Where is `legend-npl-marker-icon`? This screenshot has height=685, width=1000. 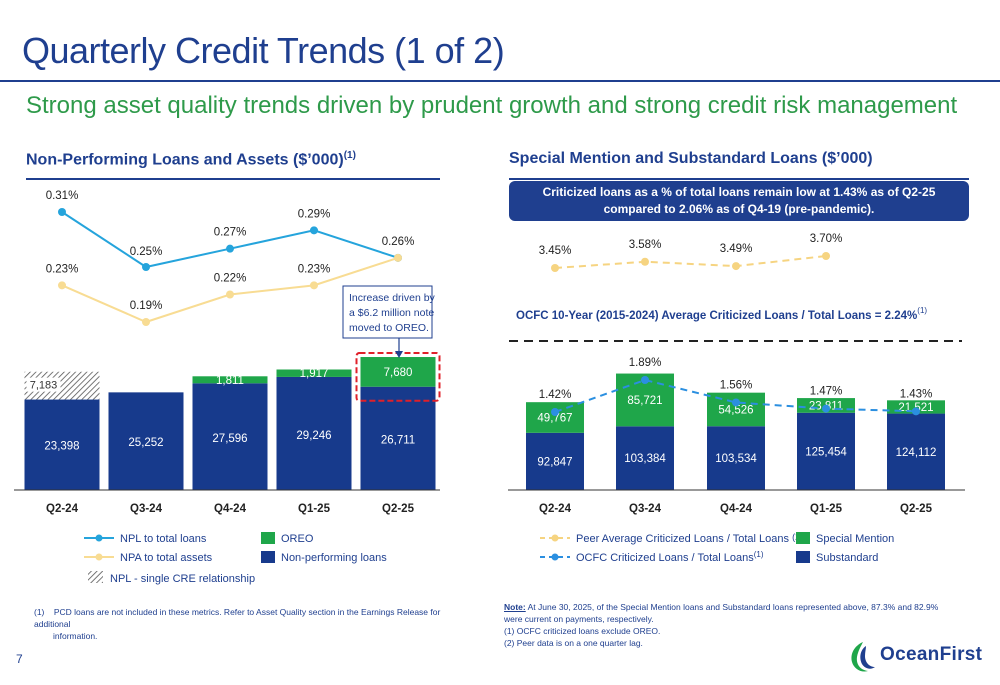
legend-npl-marker-icon is located at coordinates (99, 538).